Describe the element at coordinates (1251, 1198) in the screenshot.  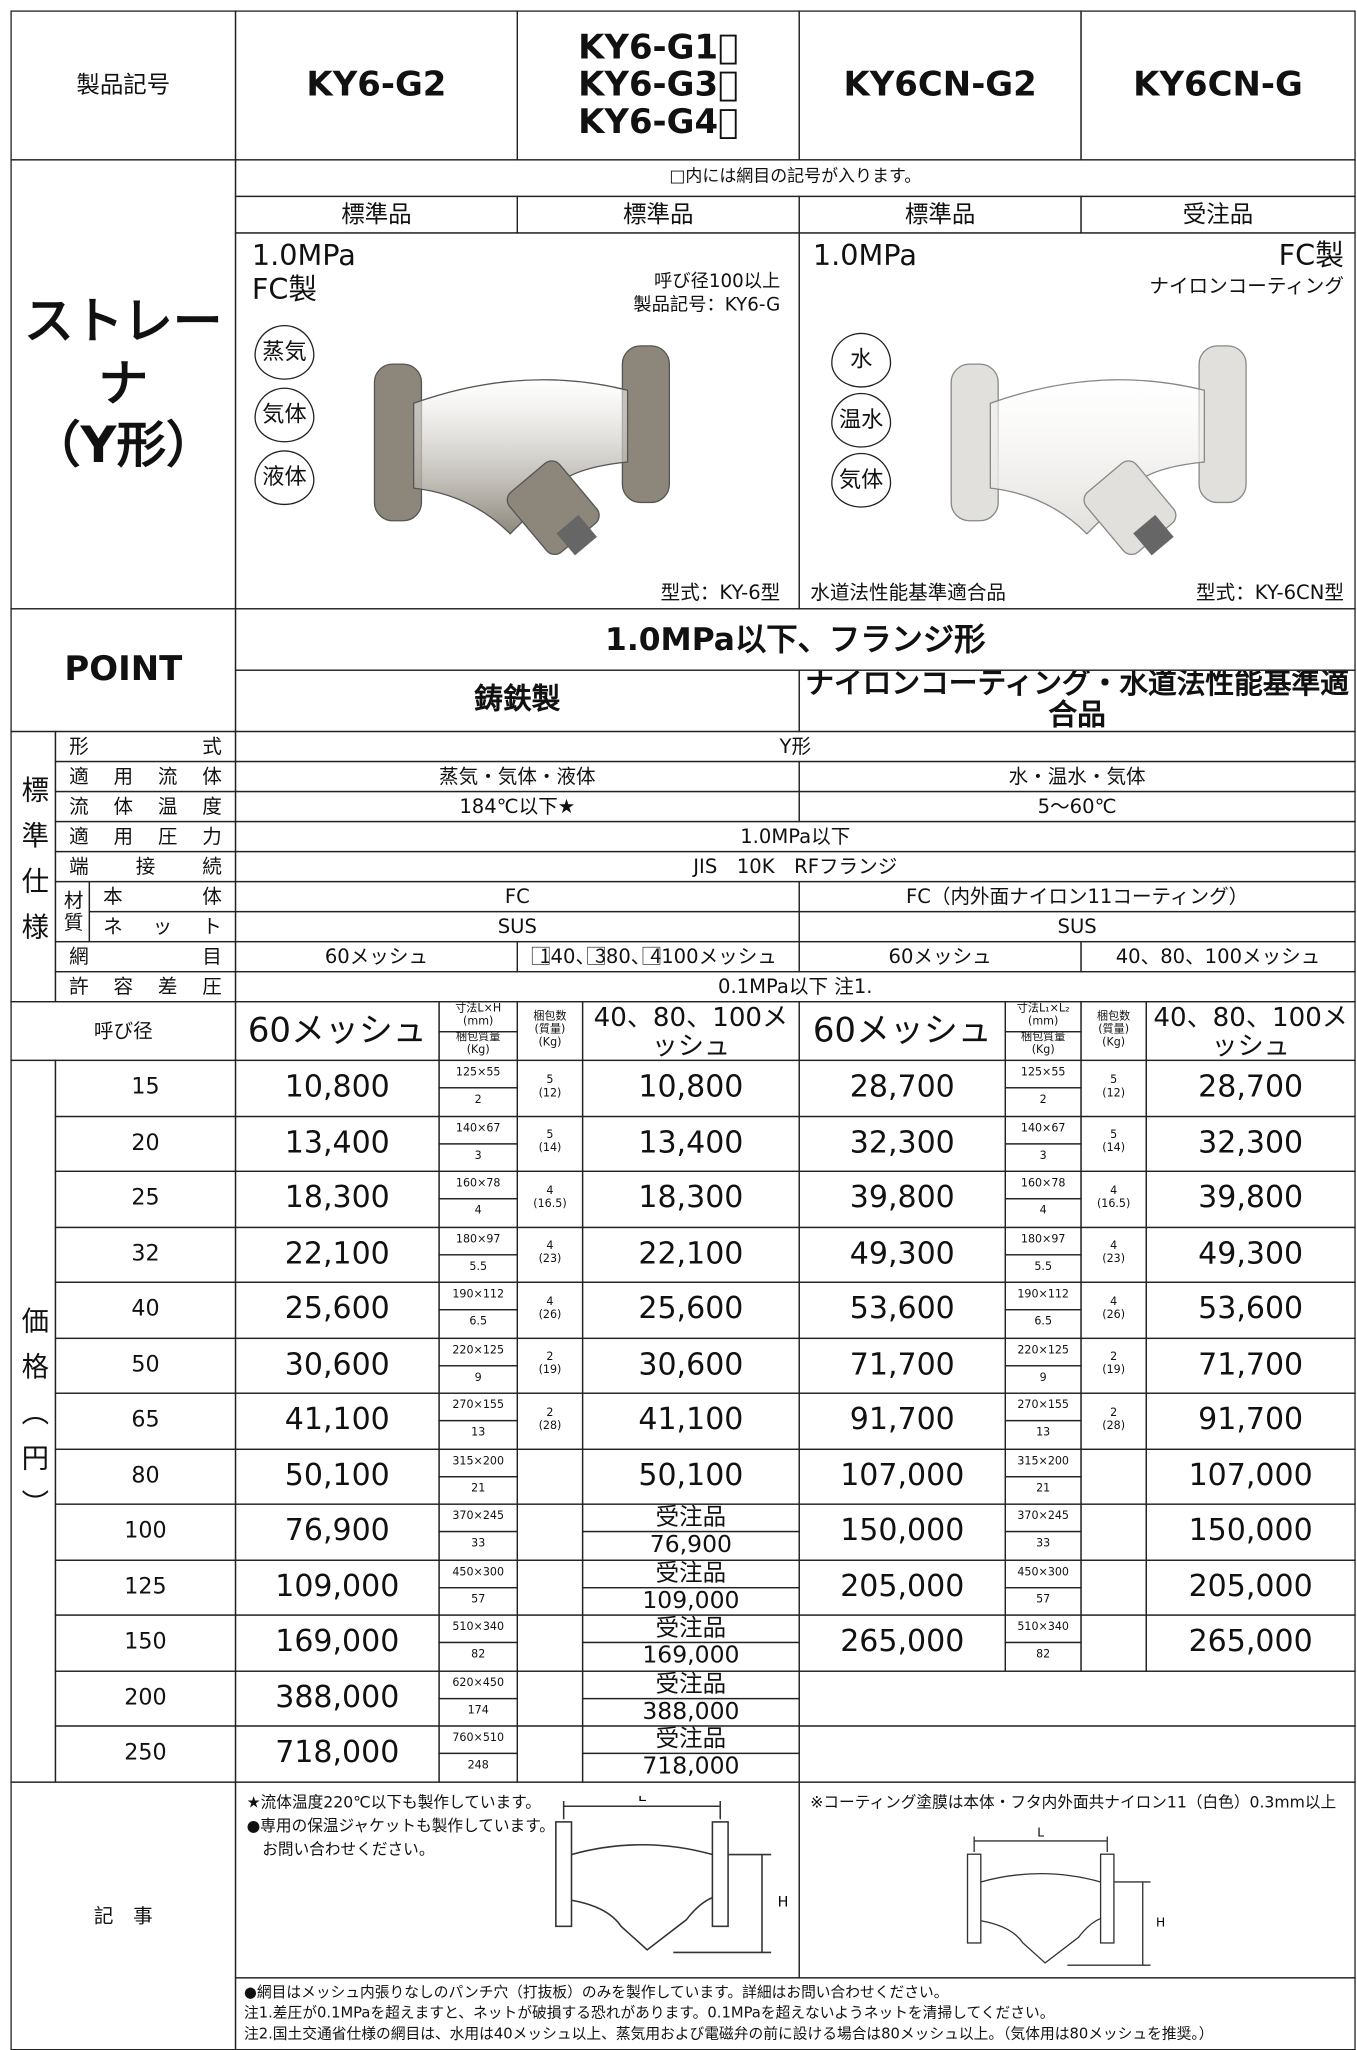
I see `price-text: 39,800` at that location.